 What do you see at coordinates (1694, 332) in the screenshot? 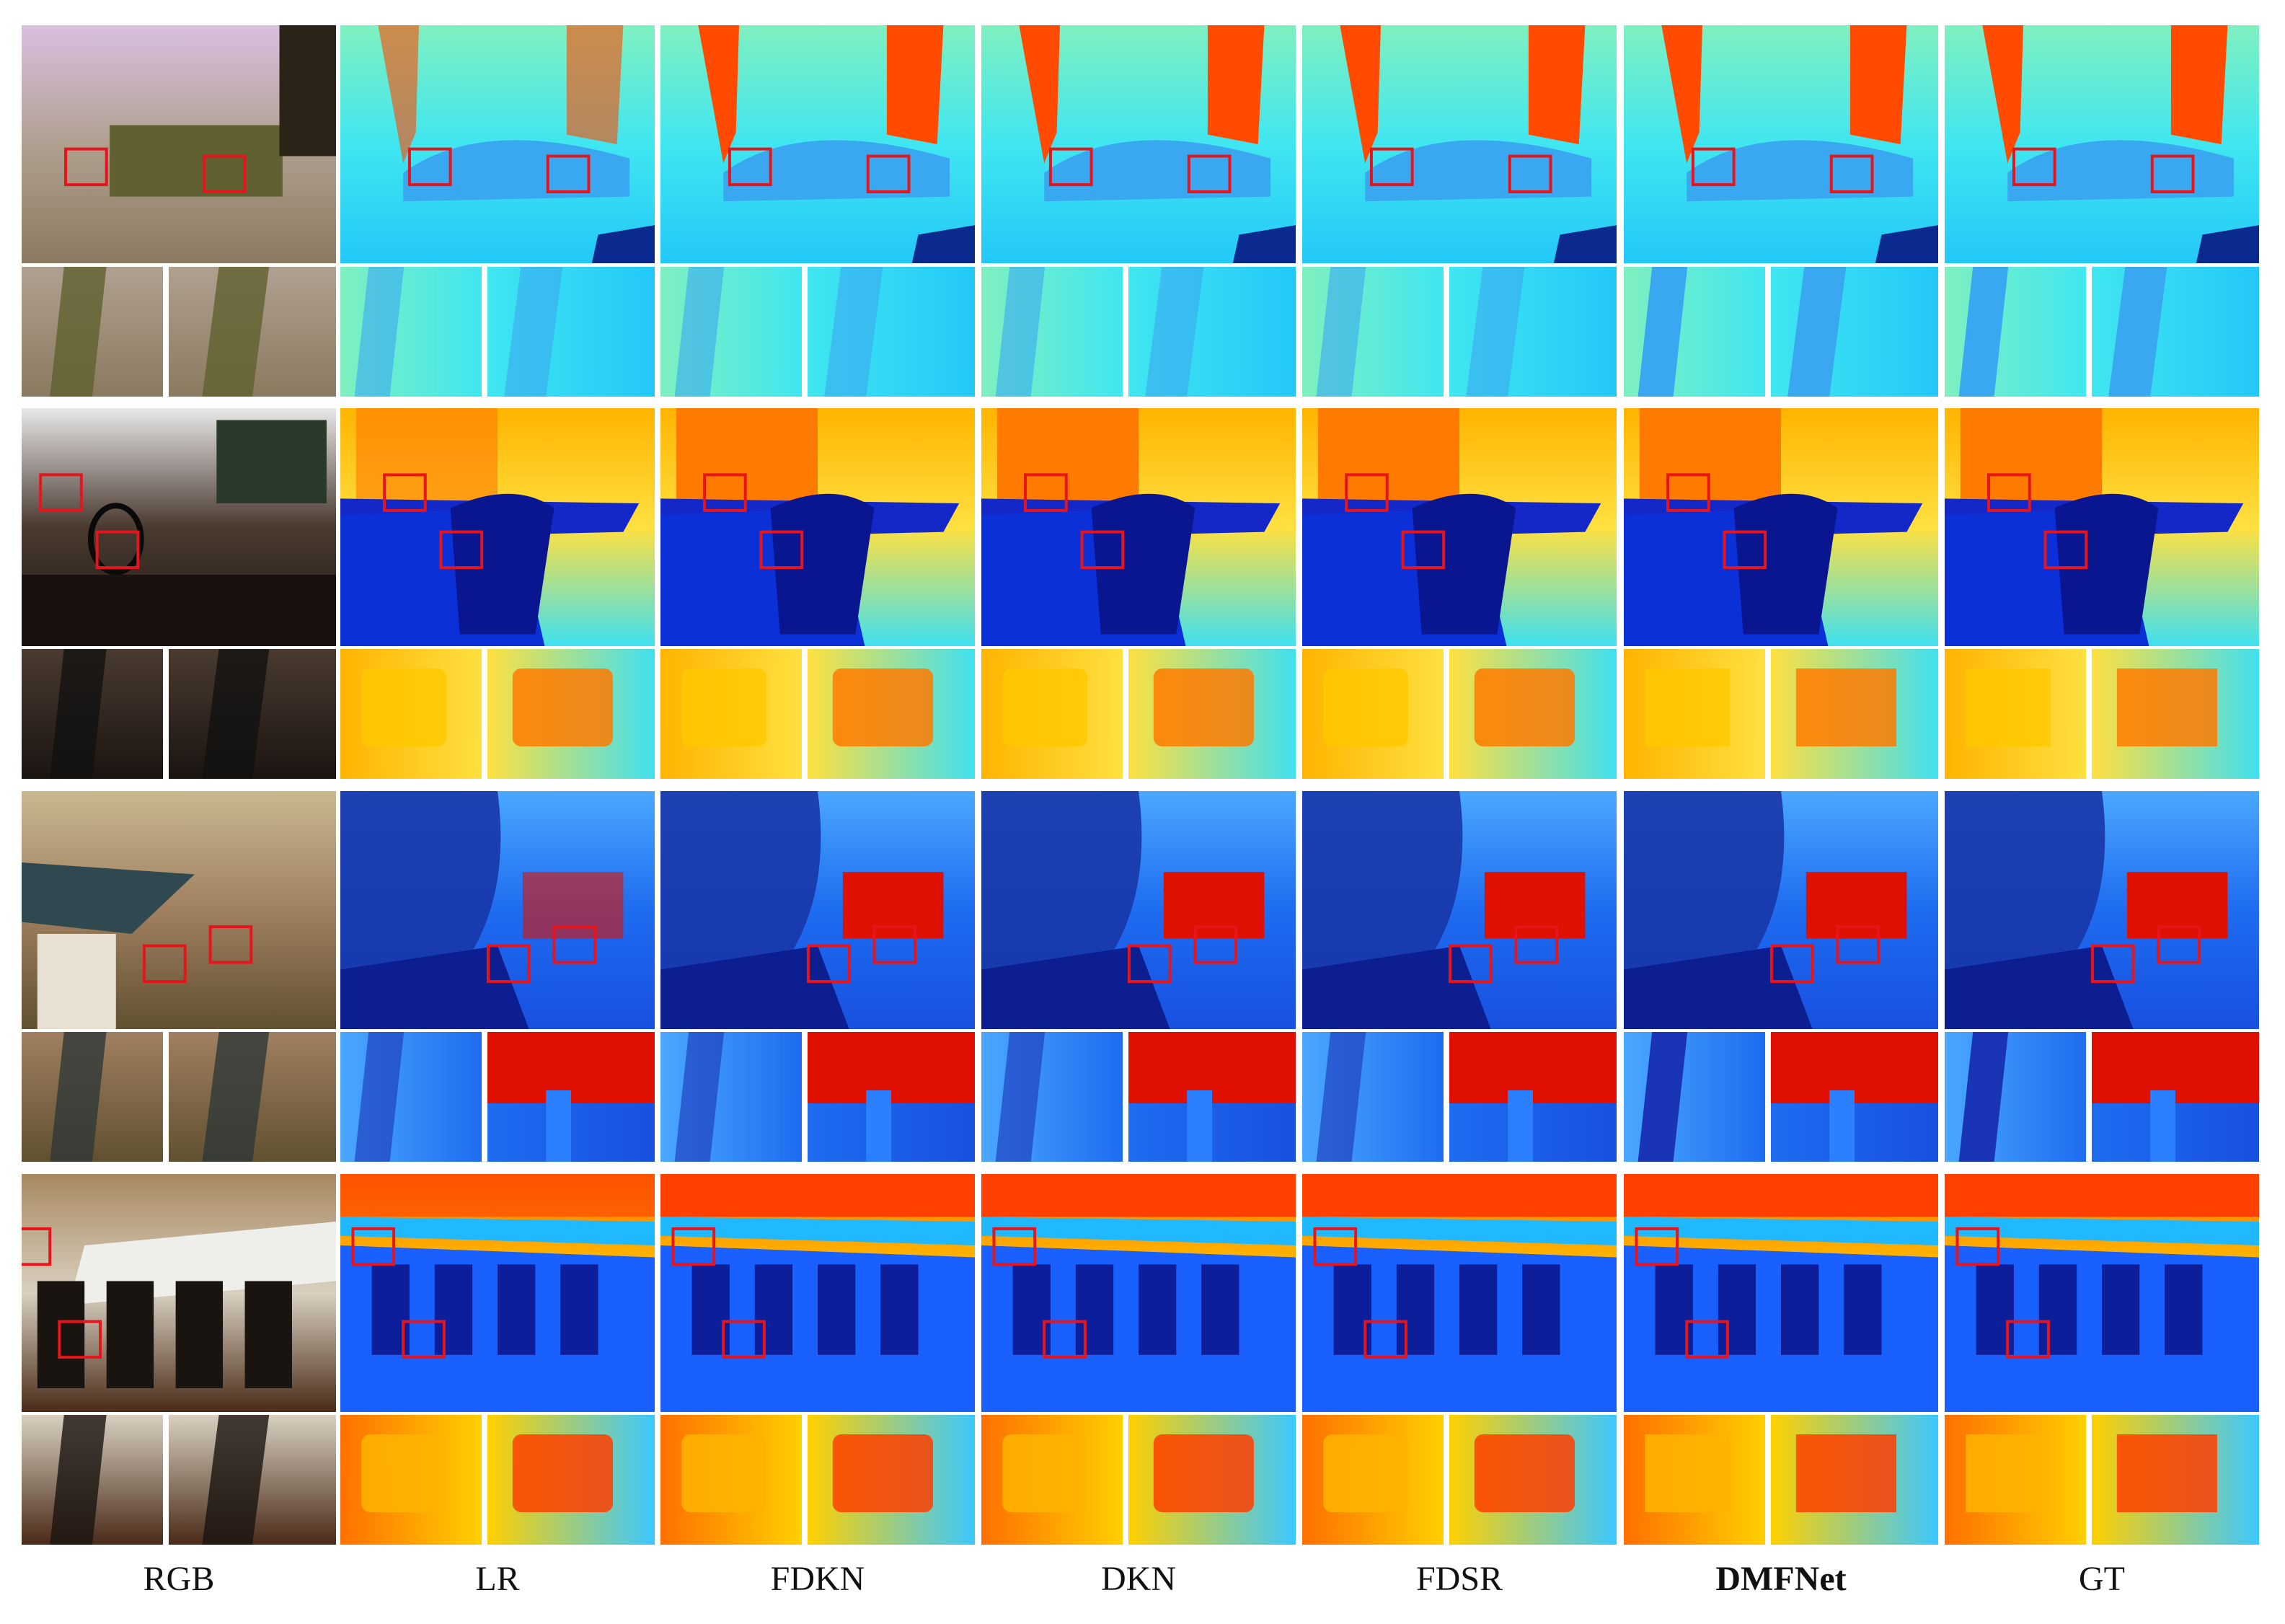
I see `dmfnet-crop1-row1` at bounding box center [1694, 332].